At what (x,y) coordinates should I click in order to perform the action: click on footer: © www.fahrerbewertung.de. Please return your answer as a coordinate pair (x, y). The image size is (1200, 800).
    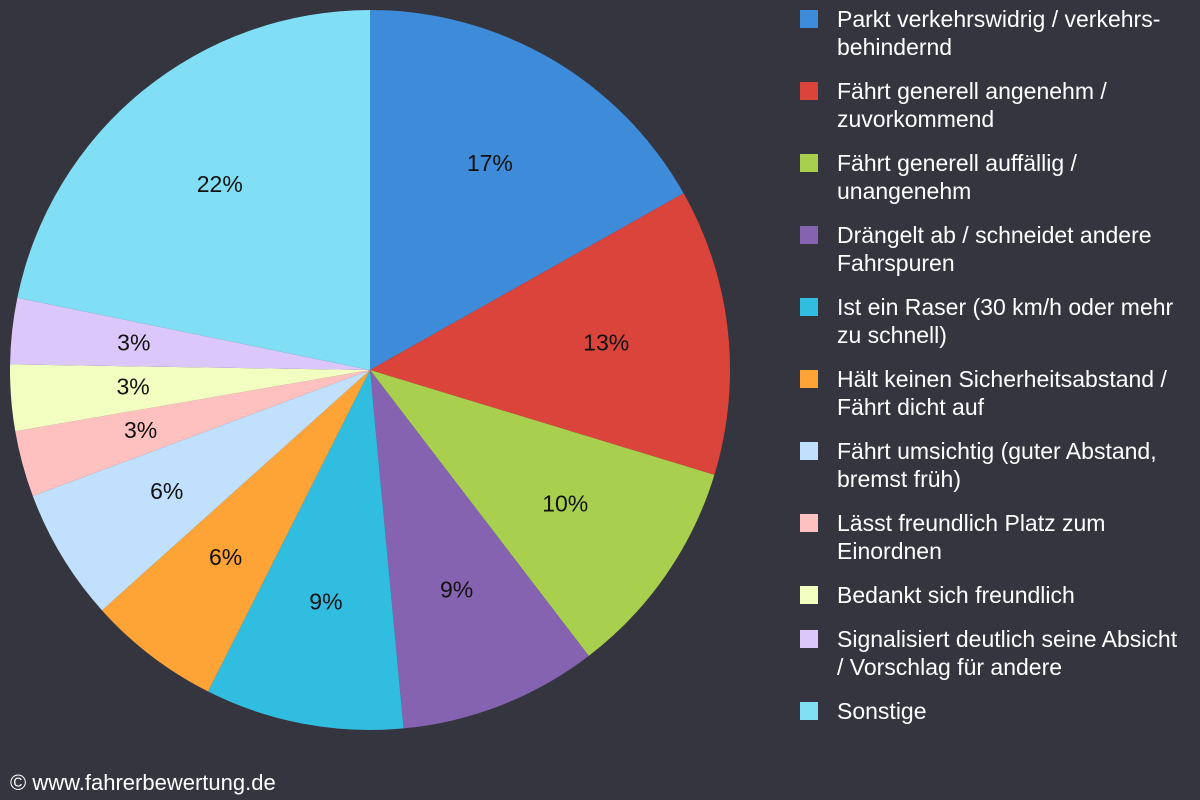
    Looking at the image, I should click on (143, 782).